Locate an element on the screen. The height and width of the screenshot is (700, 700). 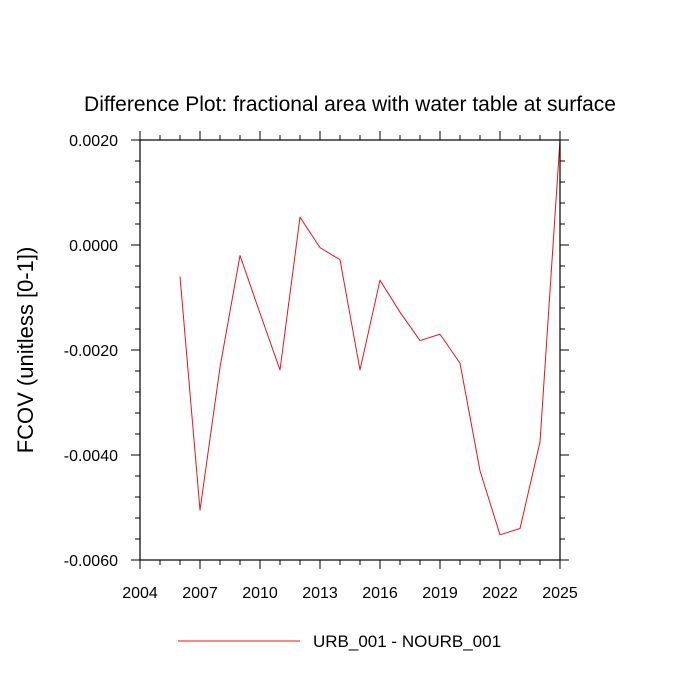
y-tick-label: -0.0020 is located at coordinates (91, 351).